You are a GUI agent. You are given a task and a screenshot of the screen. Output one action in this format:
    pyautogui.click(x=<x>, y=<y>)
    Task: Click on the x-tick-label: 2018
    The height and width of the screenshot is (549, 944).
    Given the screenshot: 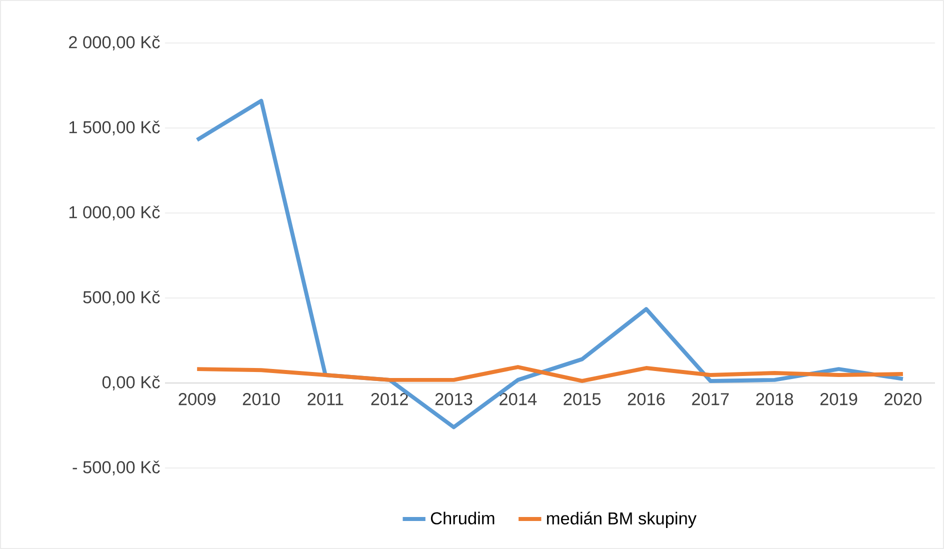 What is the action you would take?
    pyautogui.click(x=775, y=399)
    